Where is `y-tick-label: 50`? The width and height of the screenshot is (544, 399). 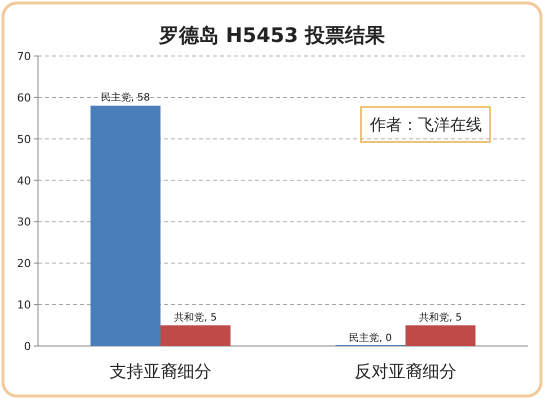 y-tick-label: 50 is located at coordinates (24, 139).